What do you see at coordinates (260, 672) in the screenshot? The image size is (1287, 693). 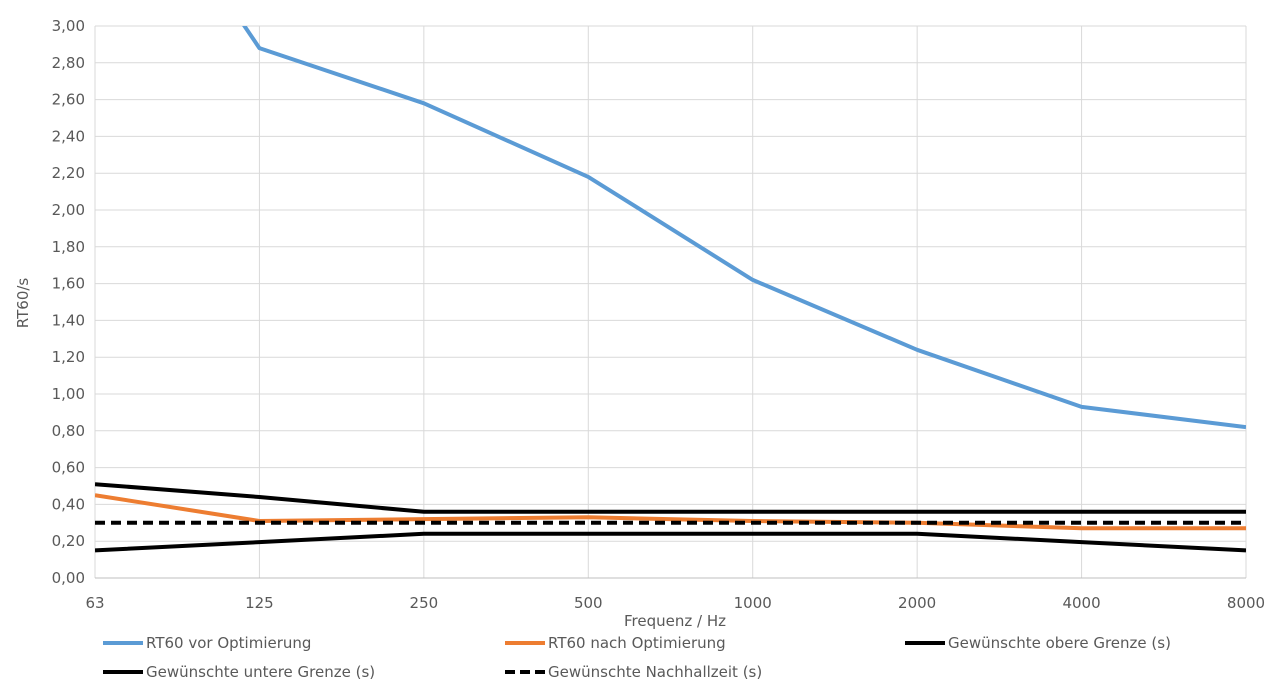 I see `legend-label-4: Gewünschte untere Grenze (s)` at bounding box center [260, 672].